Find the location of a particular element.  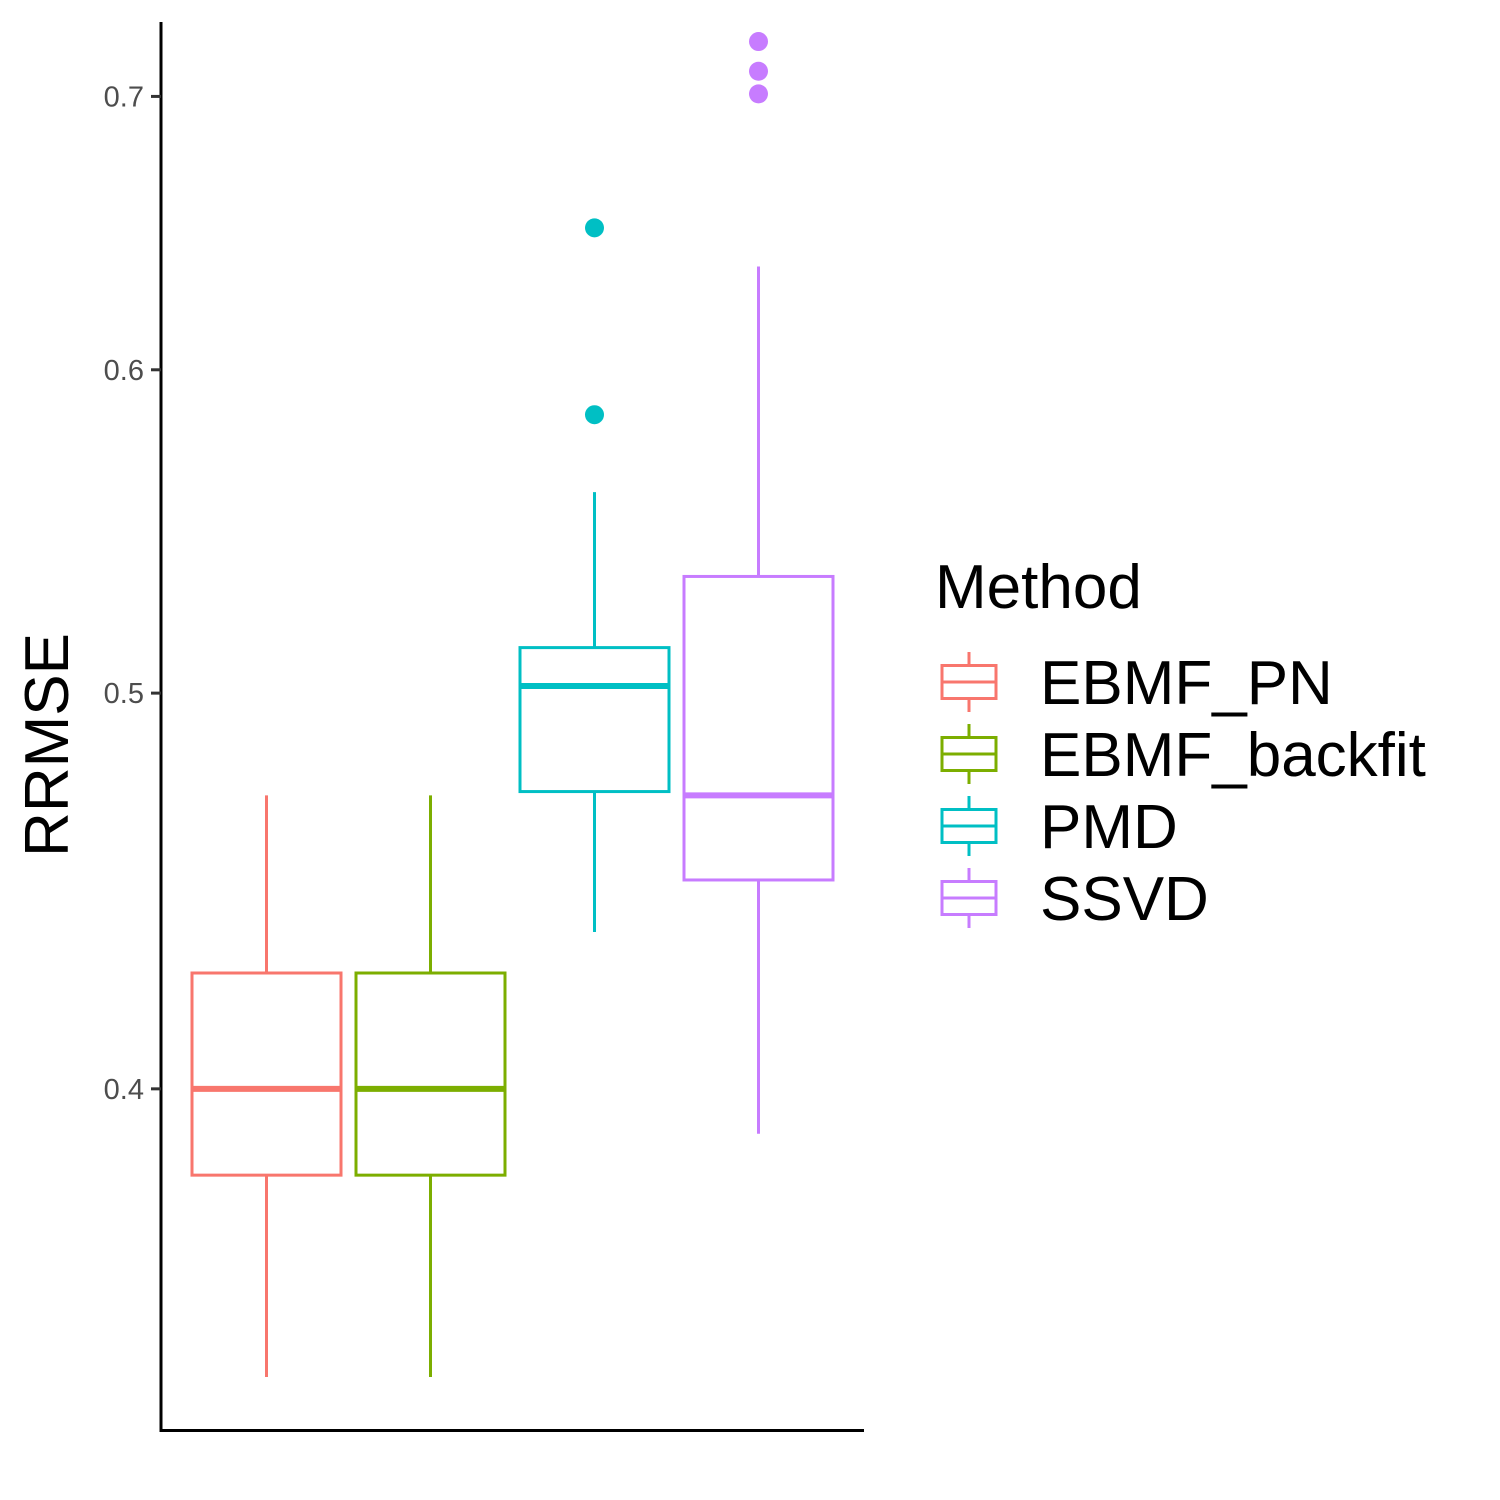

box-ebmf-pn is located at coordinates (266, 1086).